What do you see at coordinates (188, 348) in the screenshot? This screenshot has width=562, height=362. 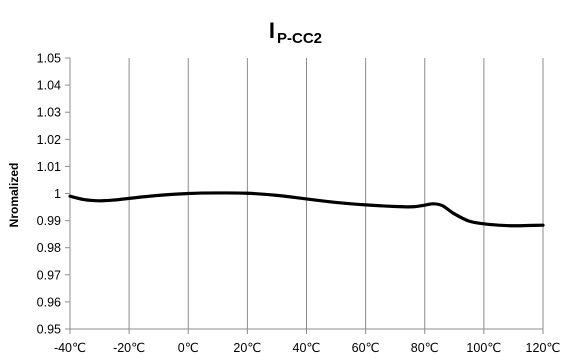 I see `x-tick-label: 0℃` at bounding box center [188, 348].